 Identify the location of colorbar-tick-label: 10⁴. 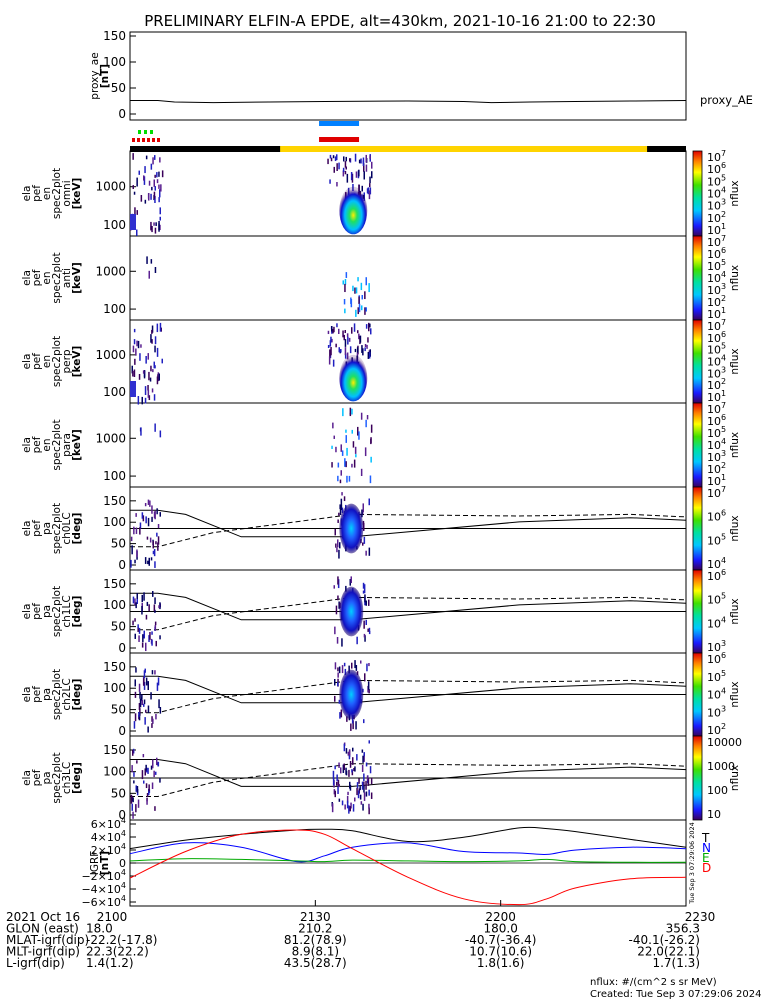
(716, 563).